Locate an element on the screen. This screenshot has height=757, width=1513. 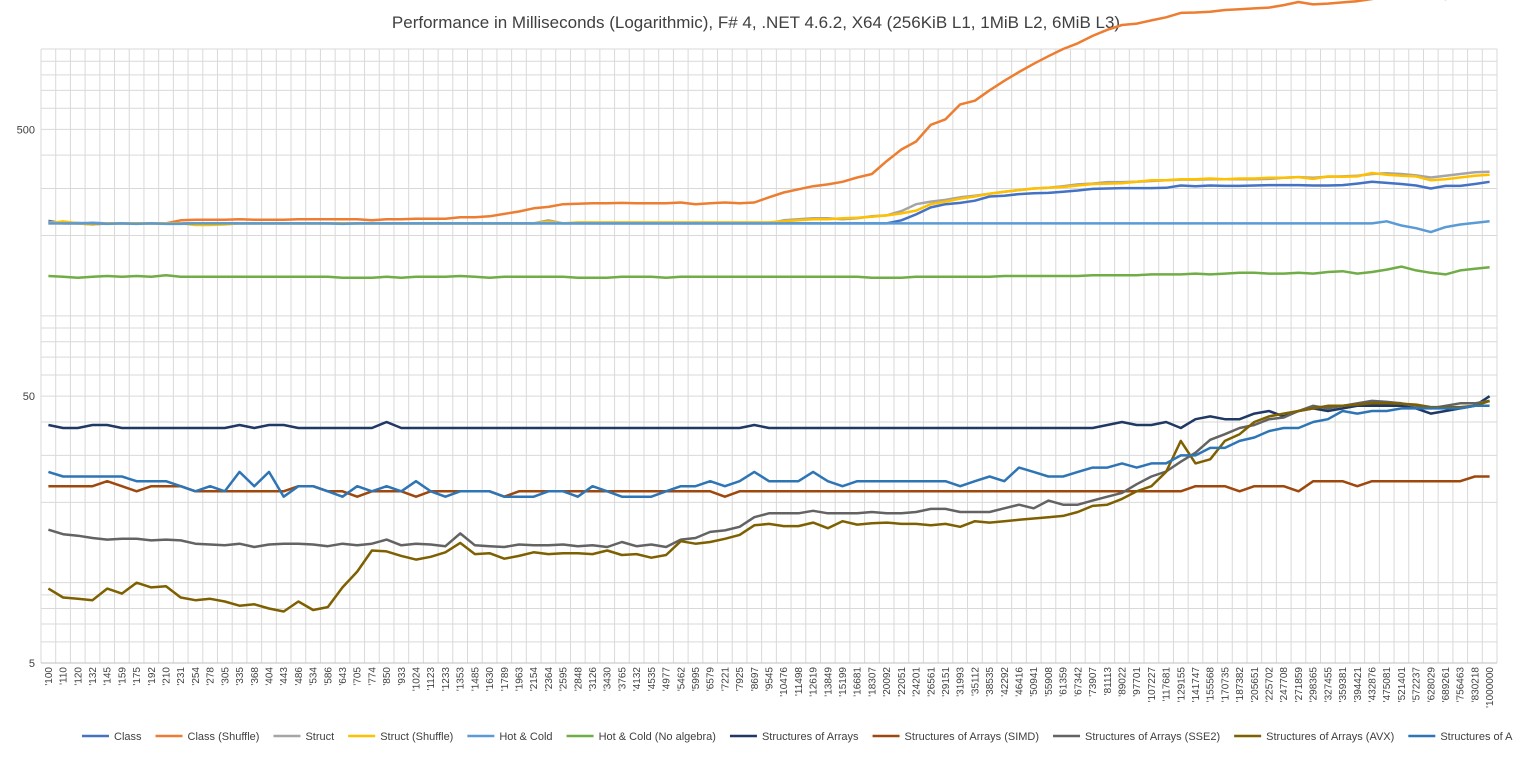
x-tick-label: '89022 is located at coordinates (1122, 682).